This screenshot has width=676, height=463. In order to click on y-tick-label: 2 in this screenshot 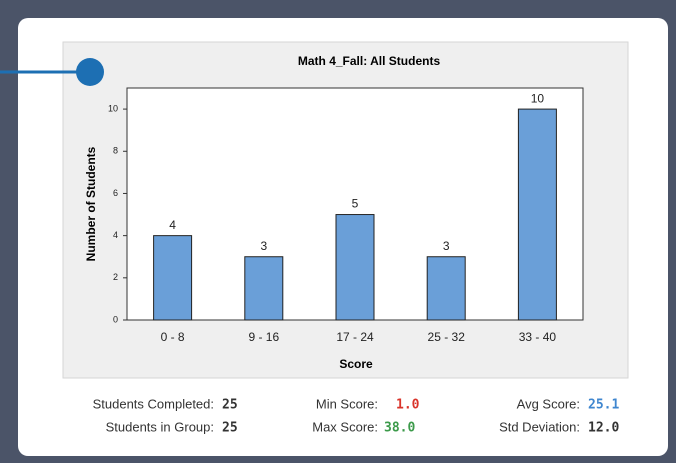, I will do `click(115, 277)`.